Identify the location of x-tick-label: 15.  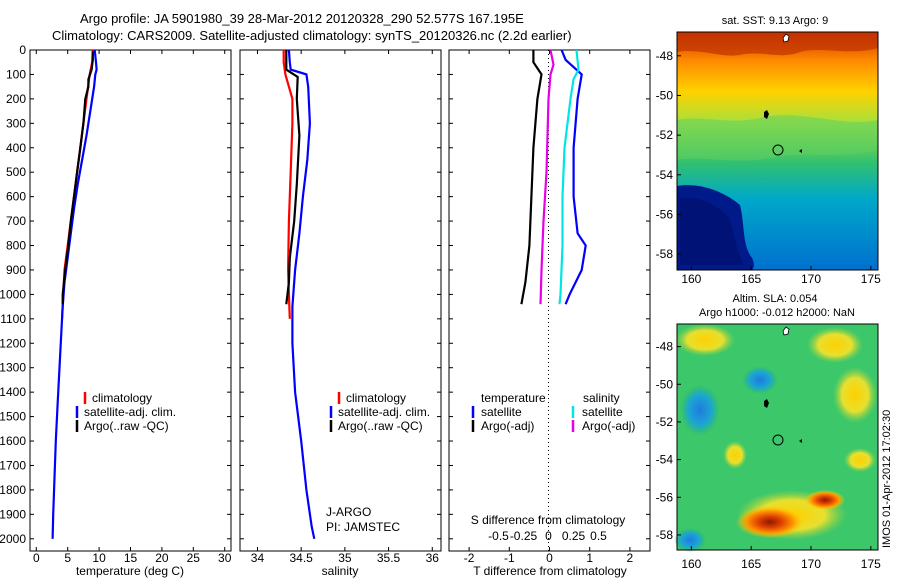
(131, 558).